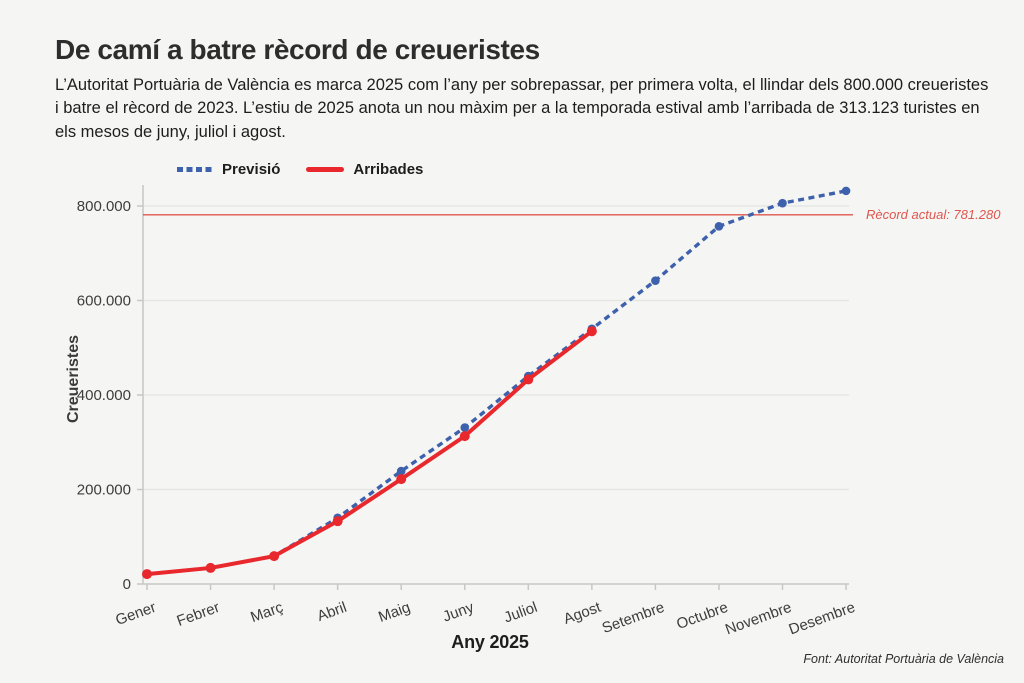 The width and height of the screenshot is (1024, 683). Describe the element at coordinates (490, 642) in the screenshot. I see `x-axis-title: Any 2025` at that location.